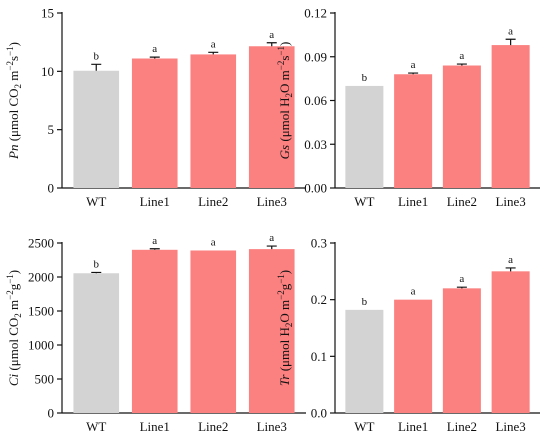 This screenshot has height=442, width=550. What do you see at coordinates (315, 100) in the screenshot?
I see `y-tick-label: 0.06` at bounding box center [315, 100].